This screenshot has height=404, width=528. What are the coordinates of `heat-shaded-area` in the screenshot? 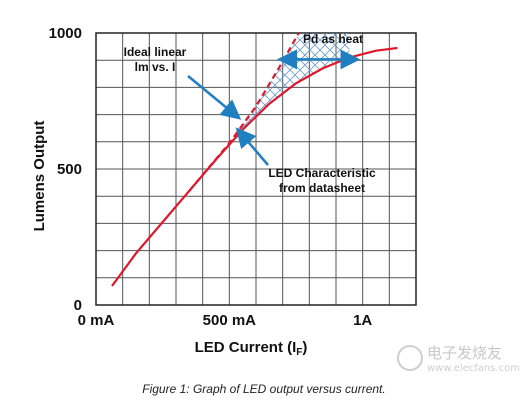 It's located at (269, 112).